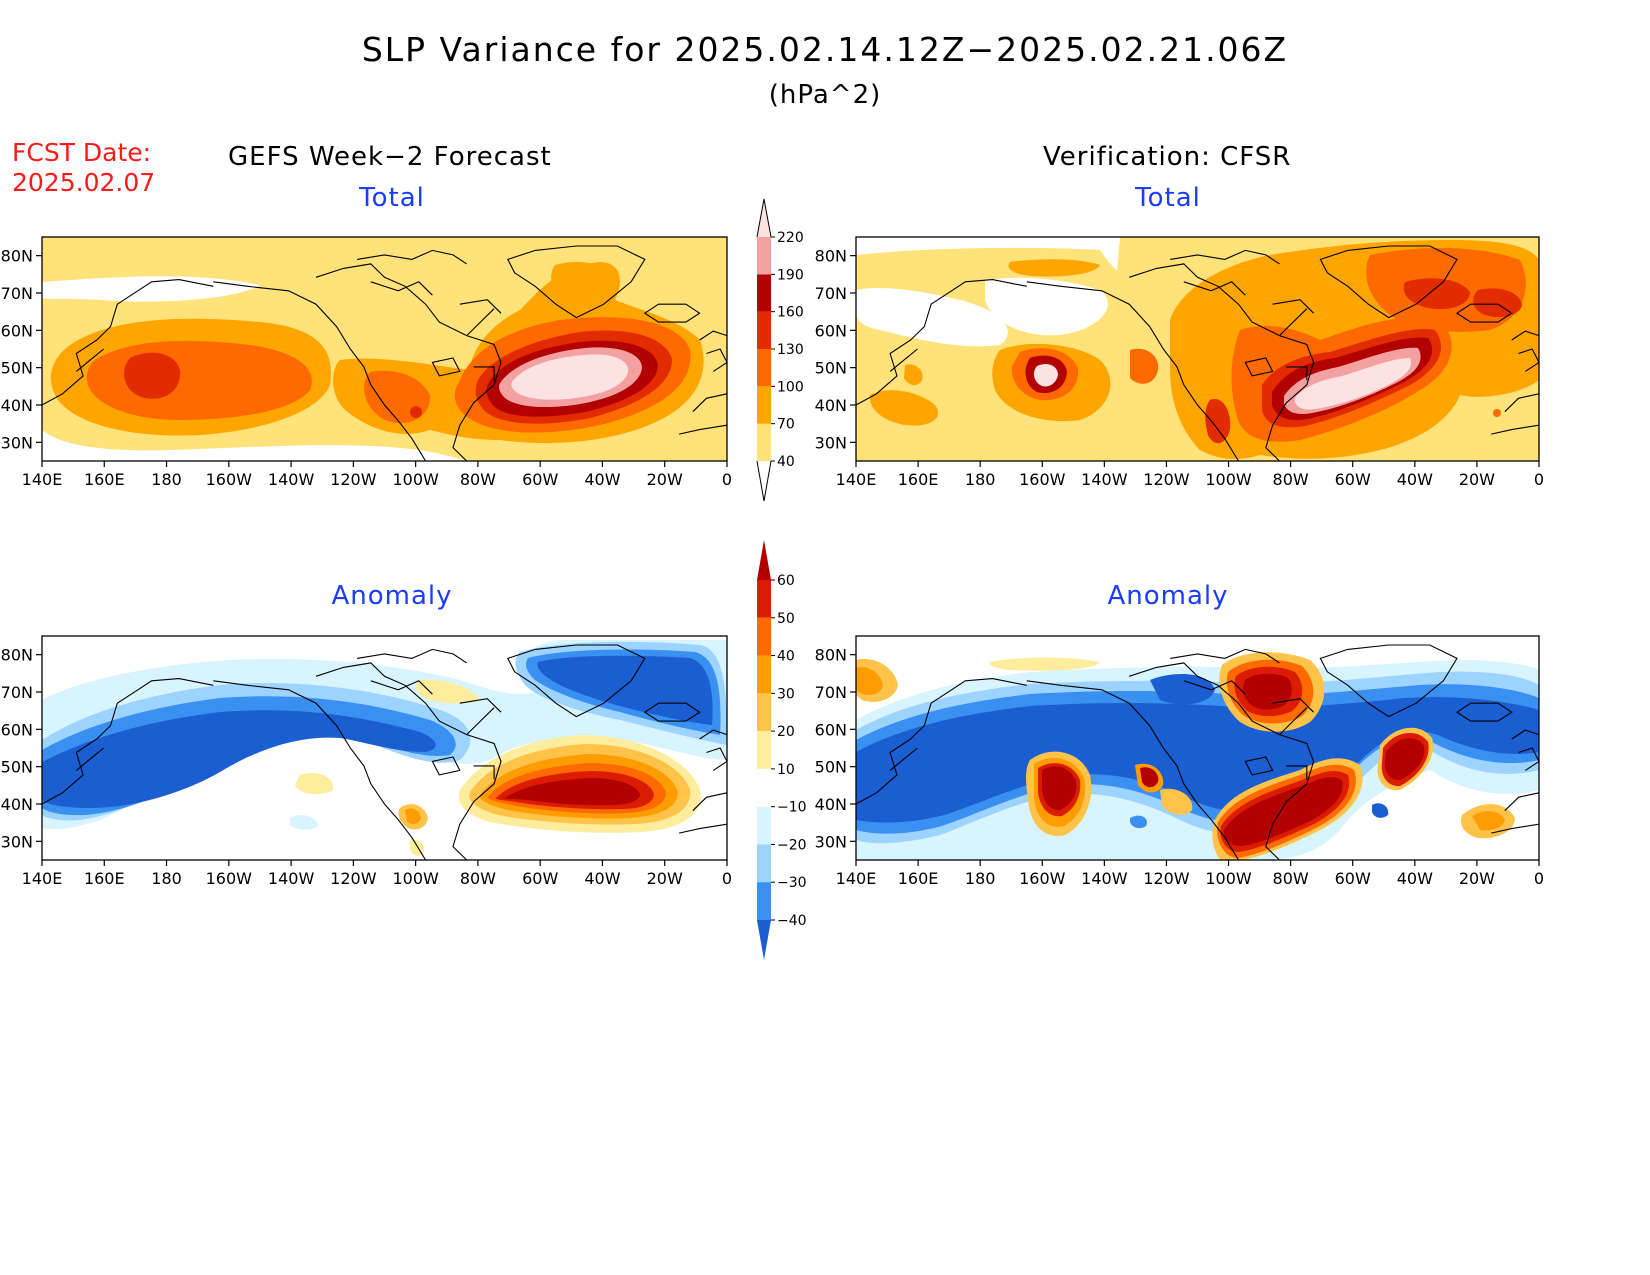 This screenshot has height=1275, width=1650. What do you see at coordinates (792, 883) in the screenshot?
I see `colorbar-anomaly-label: −30` at bounding box center [792, 883].